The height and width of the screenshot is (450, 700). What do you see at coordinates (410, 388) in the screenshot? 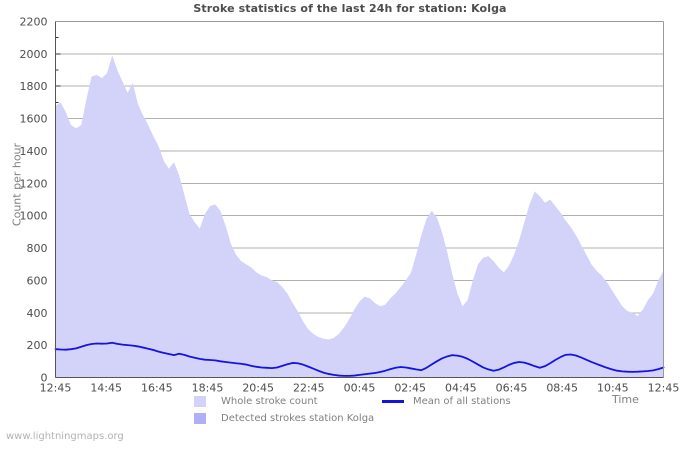
I see `x-tick-label: 02:45` at bounding box center [410, 388].